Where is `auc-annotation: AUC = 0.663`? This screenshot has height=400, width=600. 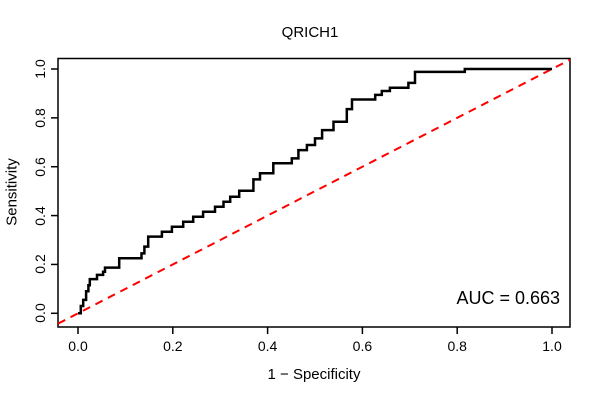
auc-annotation: AUC = 0.663 is located at coordinates (508, 298).